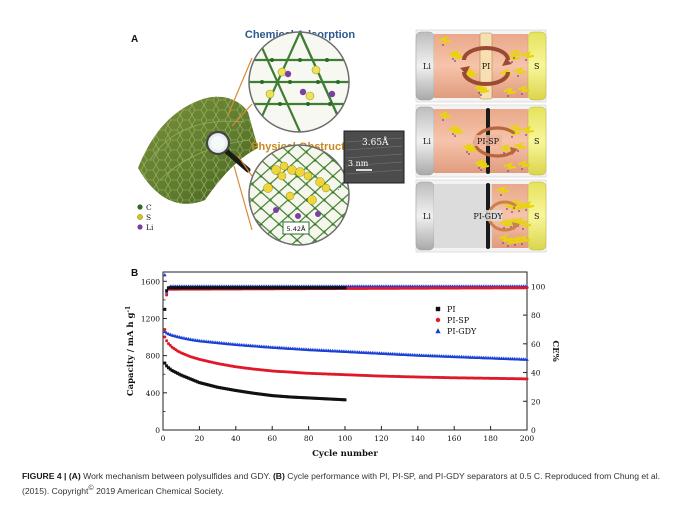 The width and height of the screenshot is (677, 519). What do you see at coordinates (536, 373) in the screenshot?
I see `y2-tick-label: 40` at bounding box center [536, 373].